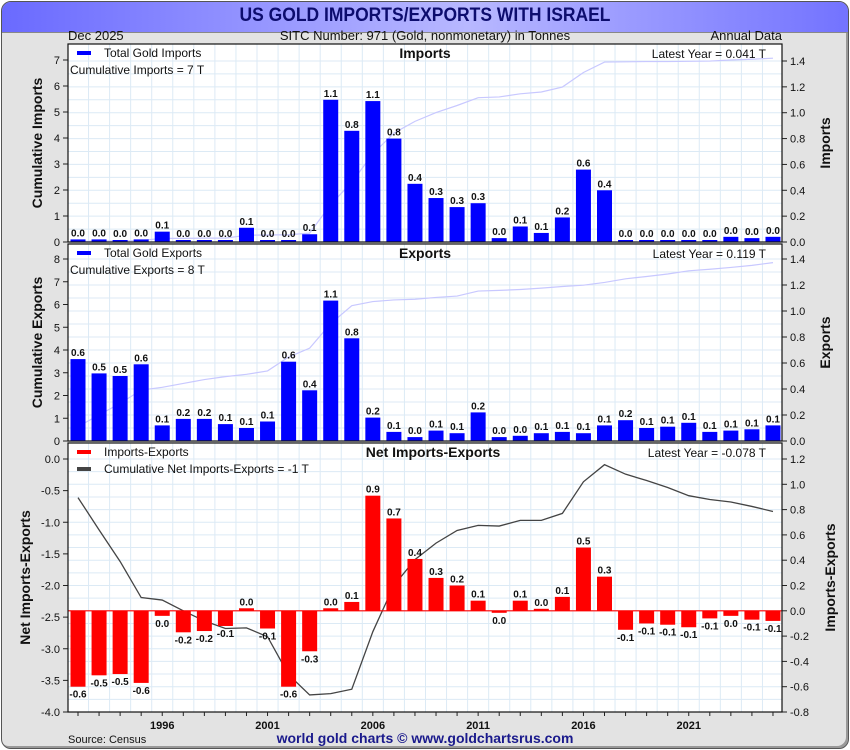 This screenshot has height=750, width=850. What do you see at coordinates (310, 384) in the screenshot?
I see `bar-value-label: 0.4` at bounding box center [310, 384].